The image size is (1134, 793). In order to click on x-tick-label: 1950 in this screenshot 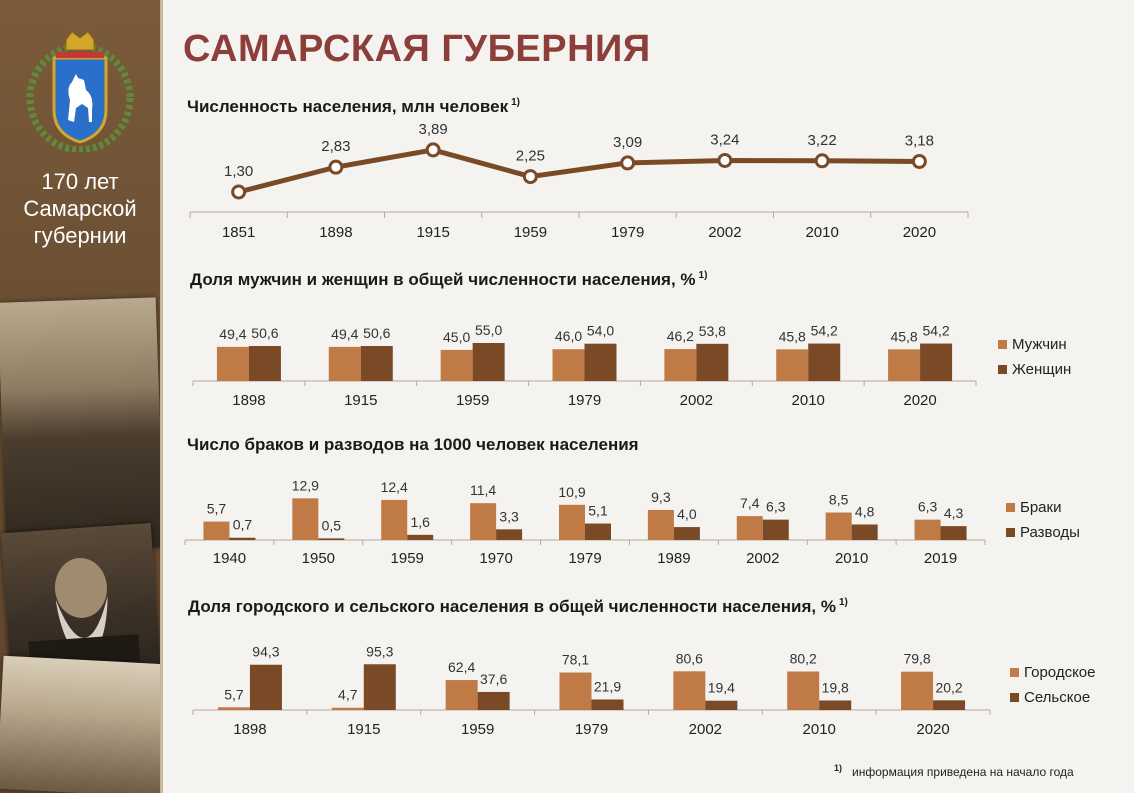, I will do `click(318, 558)`.